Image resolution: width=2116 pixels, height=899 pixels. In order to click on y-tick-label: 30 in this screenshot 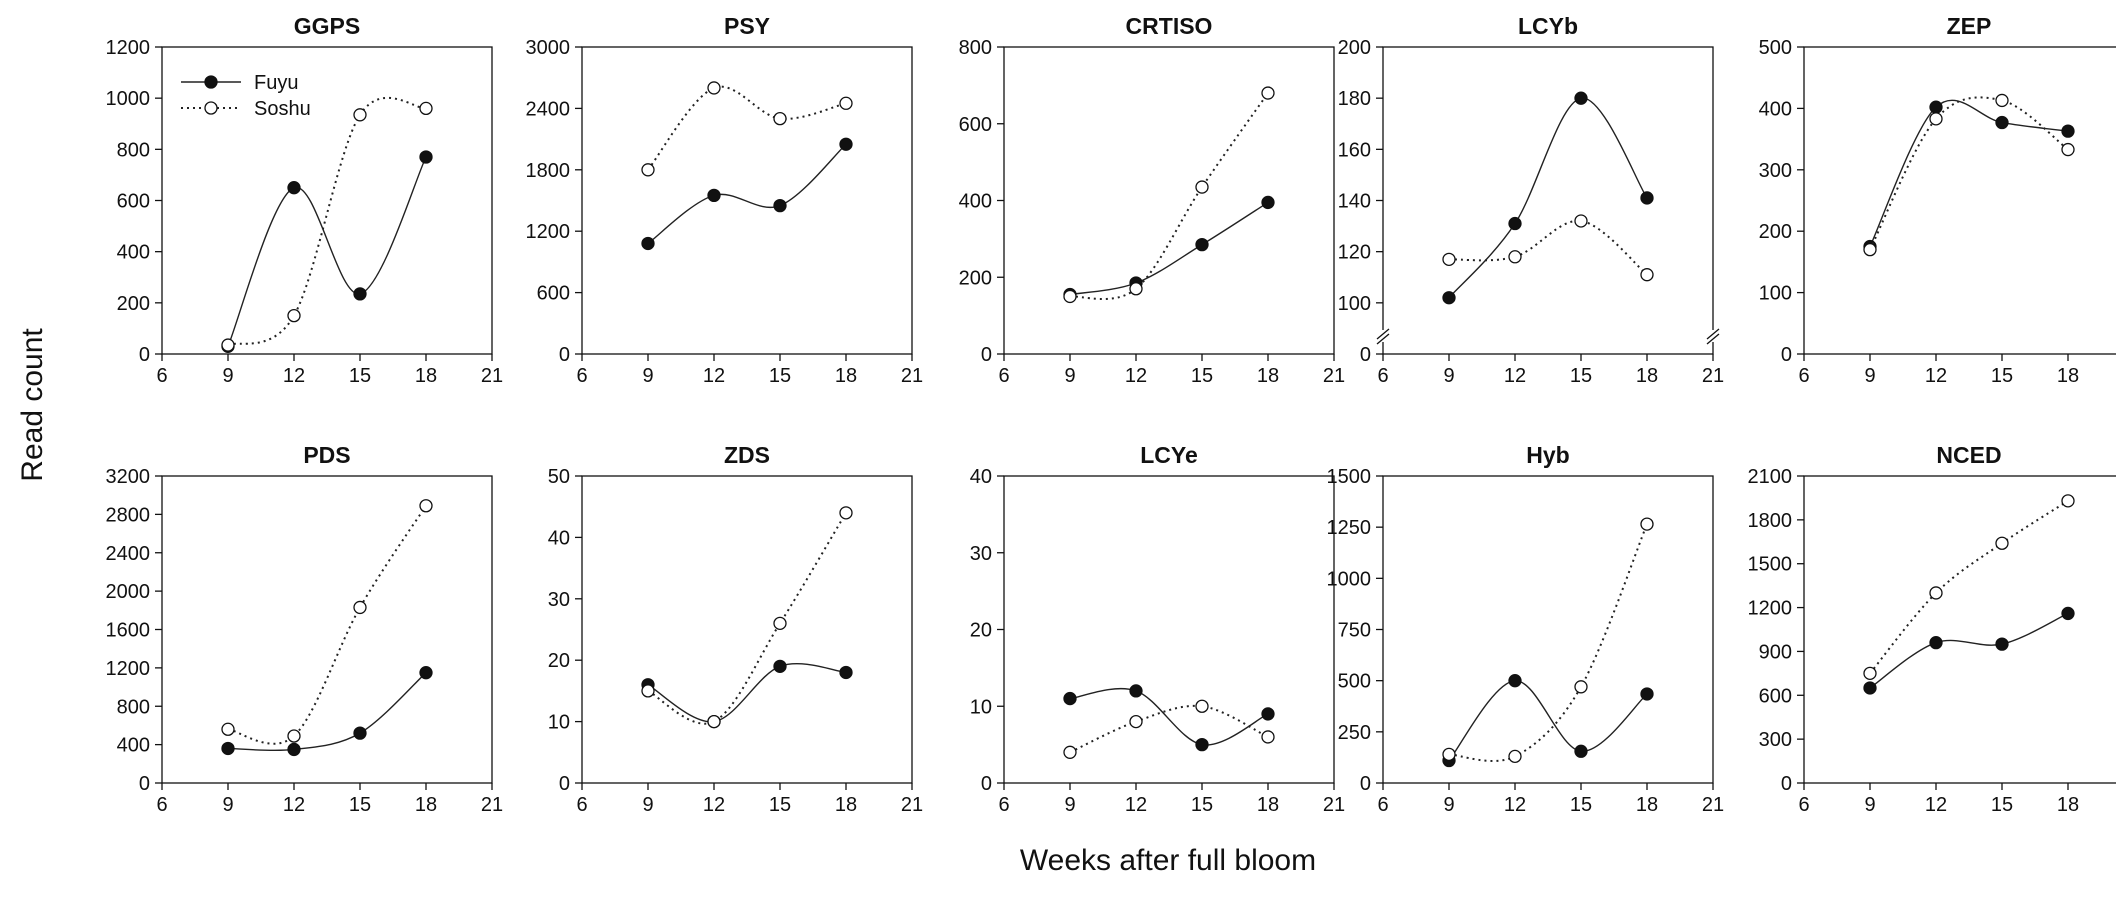, I will do `click(981, 554)`.